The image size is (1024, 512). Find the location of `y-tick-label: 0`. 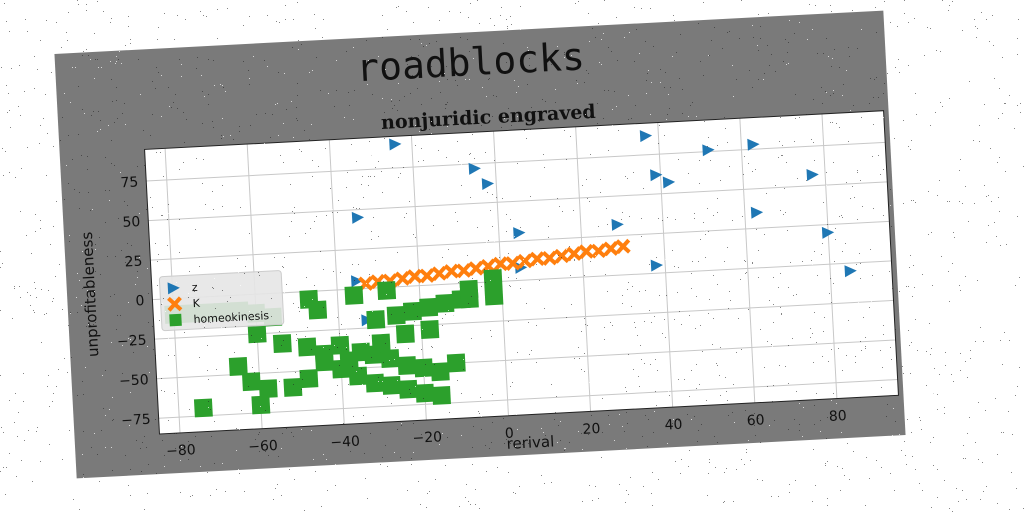

y-tick-label: 0 is located at coordinates (140, 301).